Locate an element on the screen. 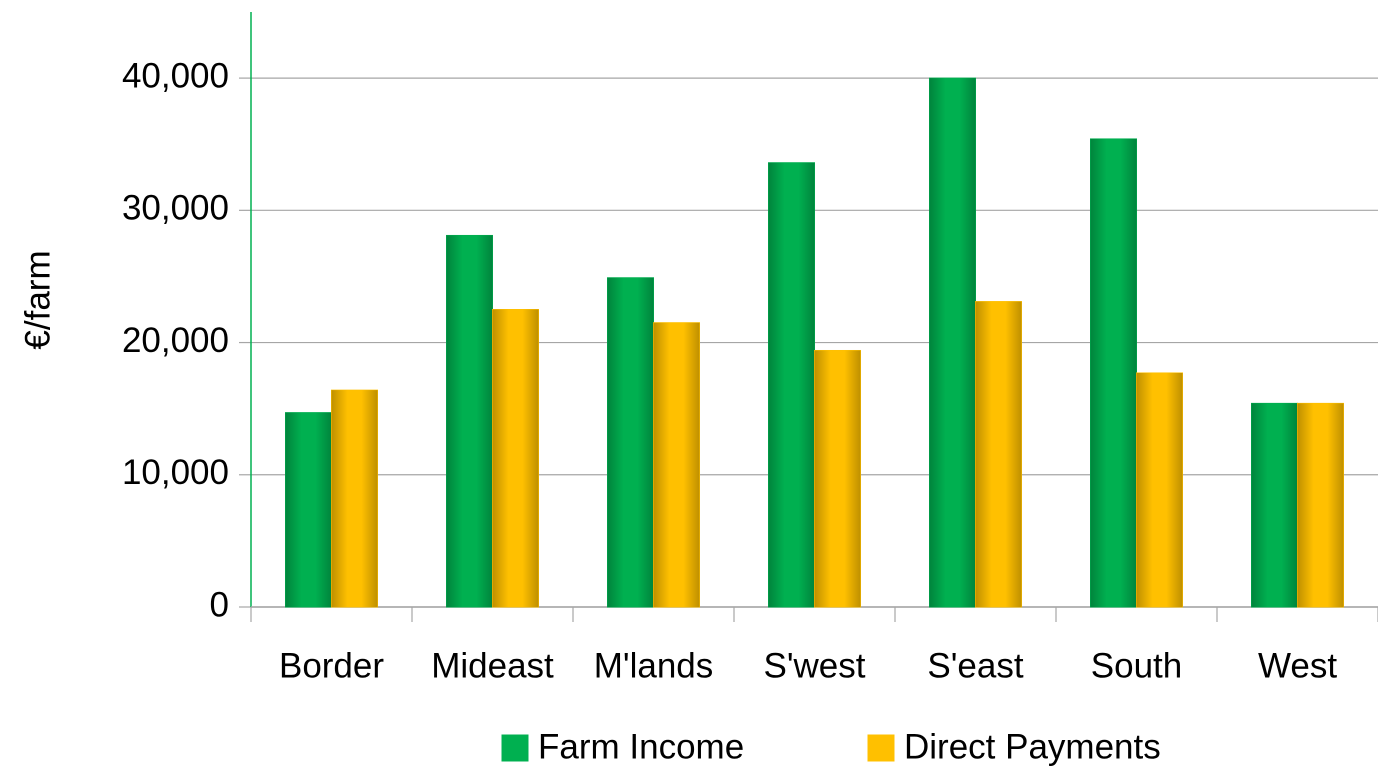 This screenshot has width=1378, height=771. y-axis-label: €/farm is located at coordinates (37, 299).